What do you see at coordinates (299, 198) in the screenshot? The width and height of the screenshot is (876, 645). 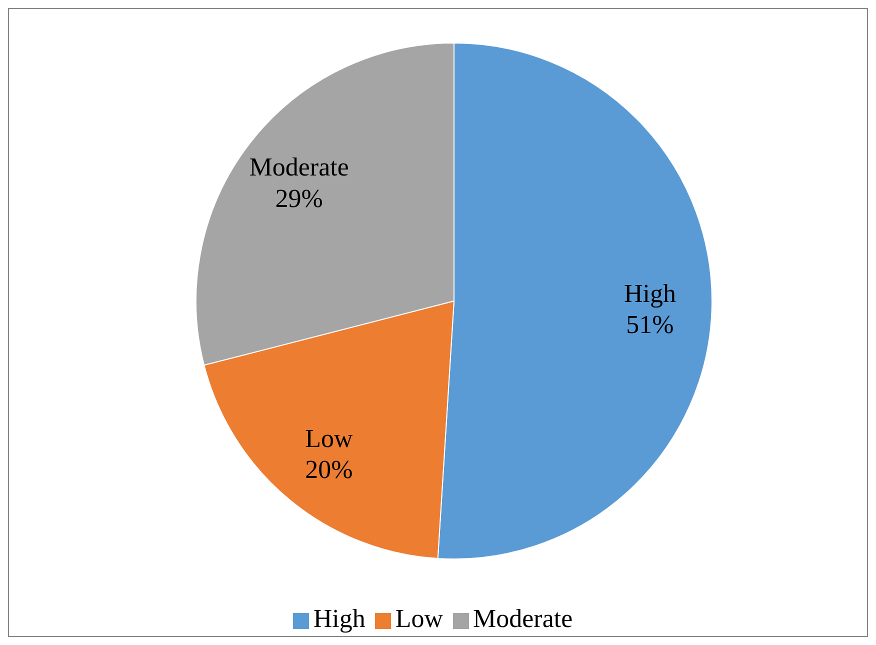 I see `data-label: 29%` at bounding box center [299, 198].